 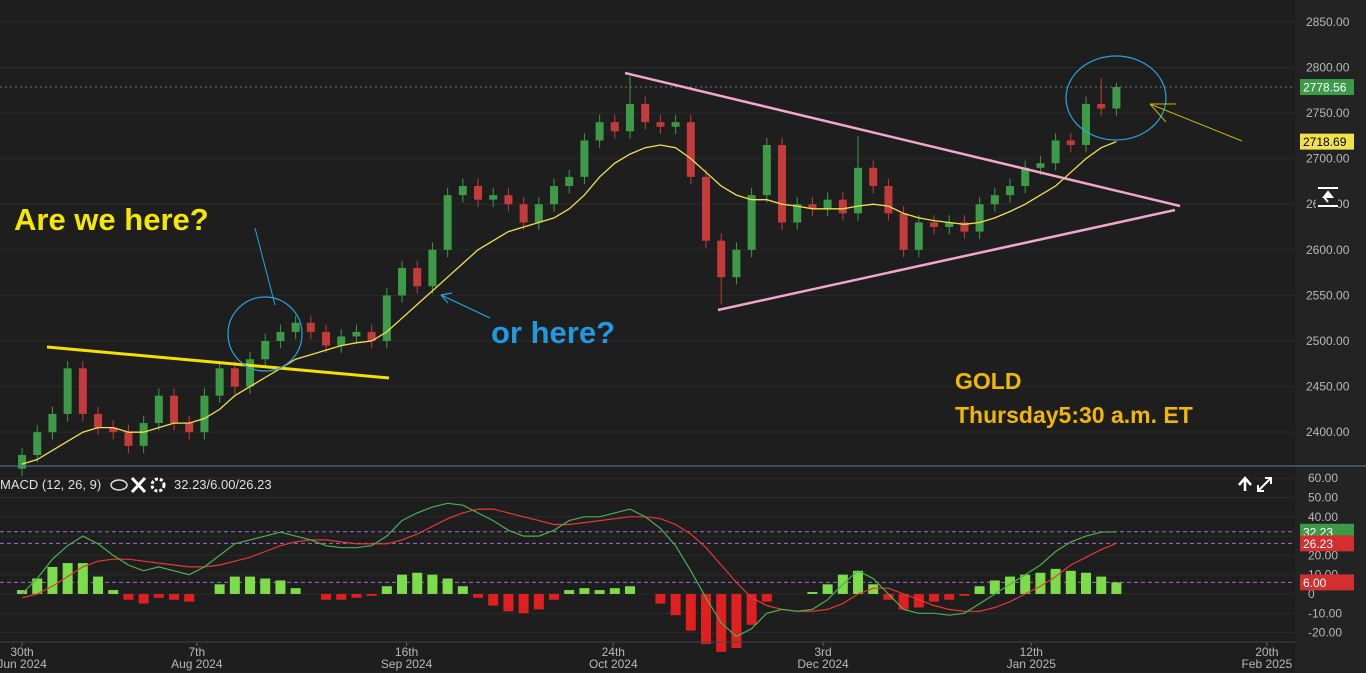 What do you see at coordinates (1245, 483) in the screenshot?
I see `move-up-icon` at bounding box center [1245, 483].